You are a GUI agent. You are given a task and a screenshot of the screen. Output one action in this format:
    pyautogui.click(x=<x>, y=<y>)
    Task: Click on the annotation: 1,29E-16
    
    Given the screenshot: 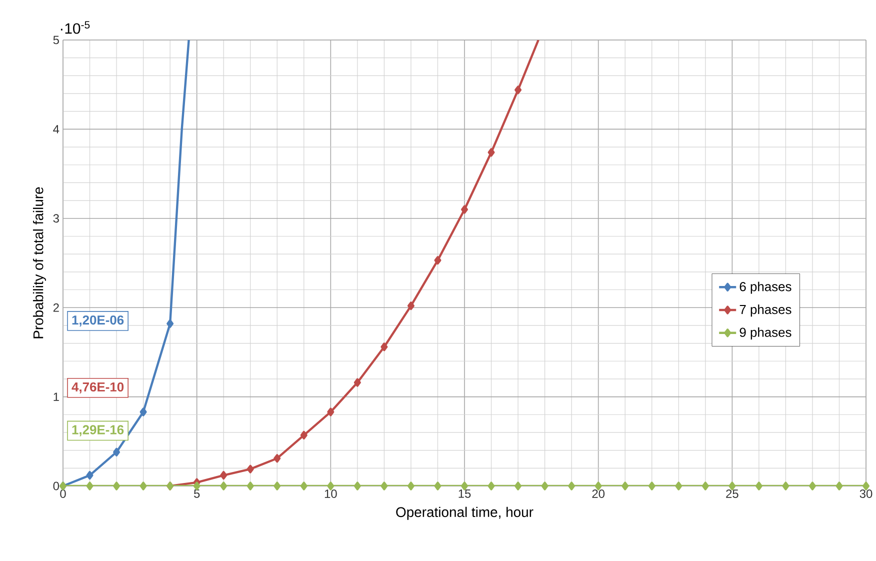 What is the action you would take?
    pyautogui.click(x=98, y=430)
    